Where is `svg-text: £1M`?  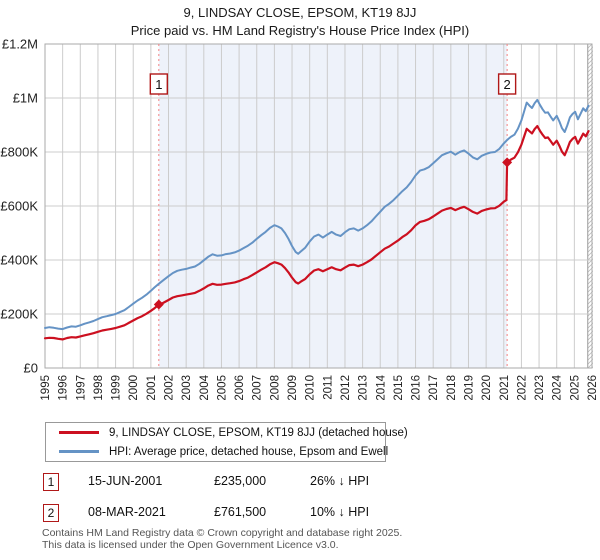 svg-text: £1M is located at coordinates (25, 98).